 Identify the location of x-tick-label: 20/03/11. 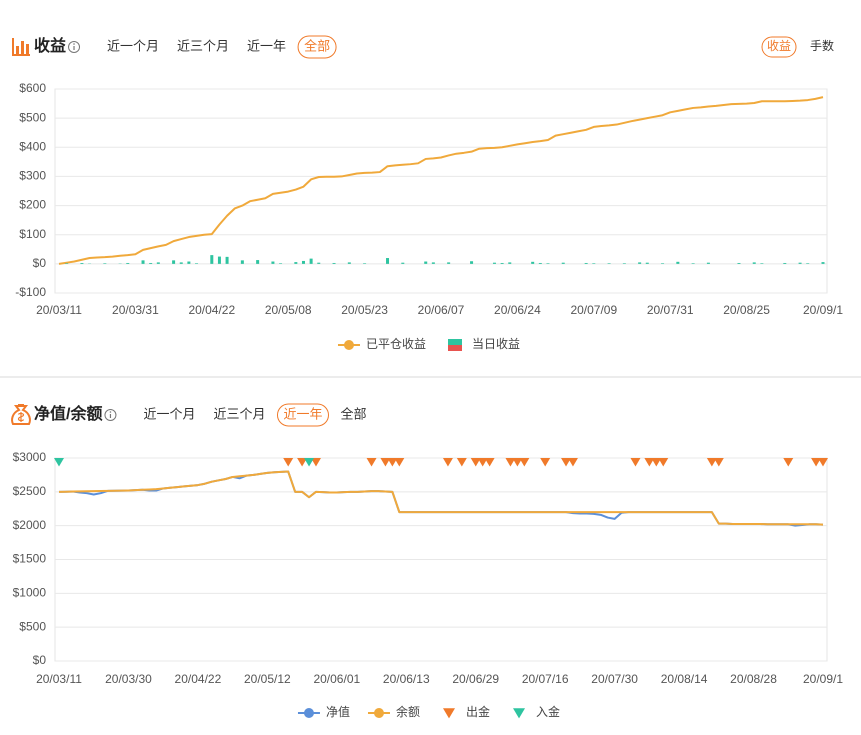
(59, 679).